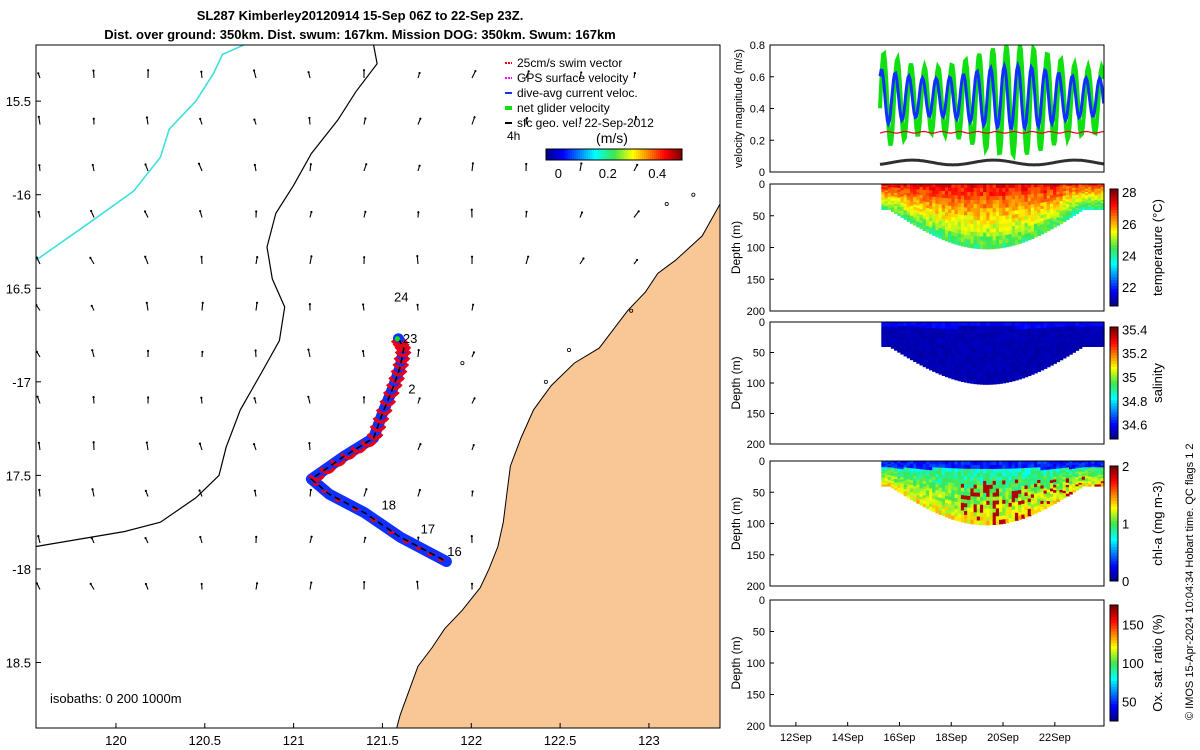 The image size is (1200, 750). Describe the element at coordinates (757, 46) in the screenshot. I see `velocity-ytick-label: 0.8` at that location.